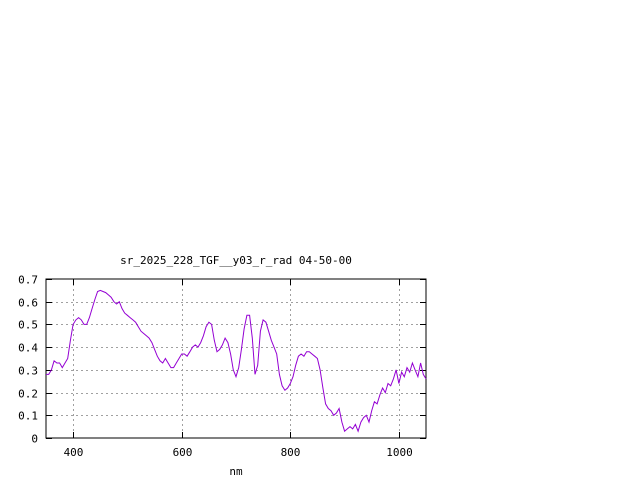 Image resolution: width=640 pixels, height=480 pixels. Describe the element at coordinates (28, 303) in the screenshot. I see `y-tick-label: 0.6` at that location.